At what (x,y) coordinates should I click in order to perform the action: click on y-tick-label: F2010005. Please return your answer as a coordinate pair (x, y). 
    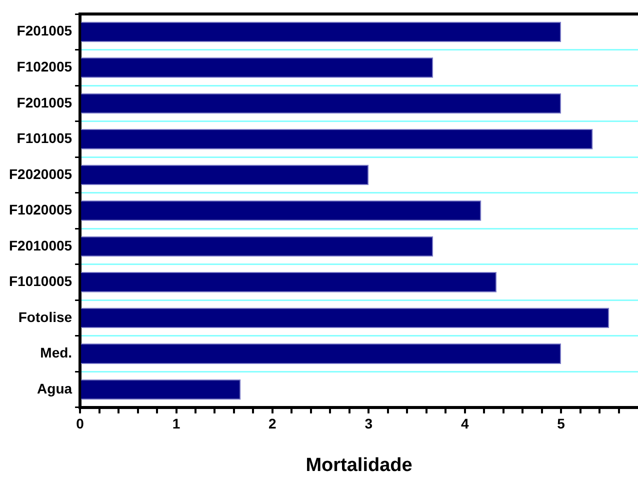
    Looking at the image, I should click on (40, 245).